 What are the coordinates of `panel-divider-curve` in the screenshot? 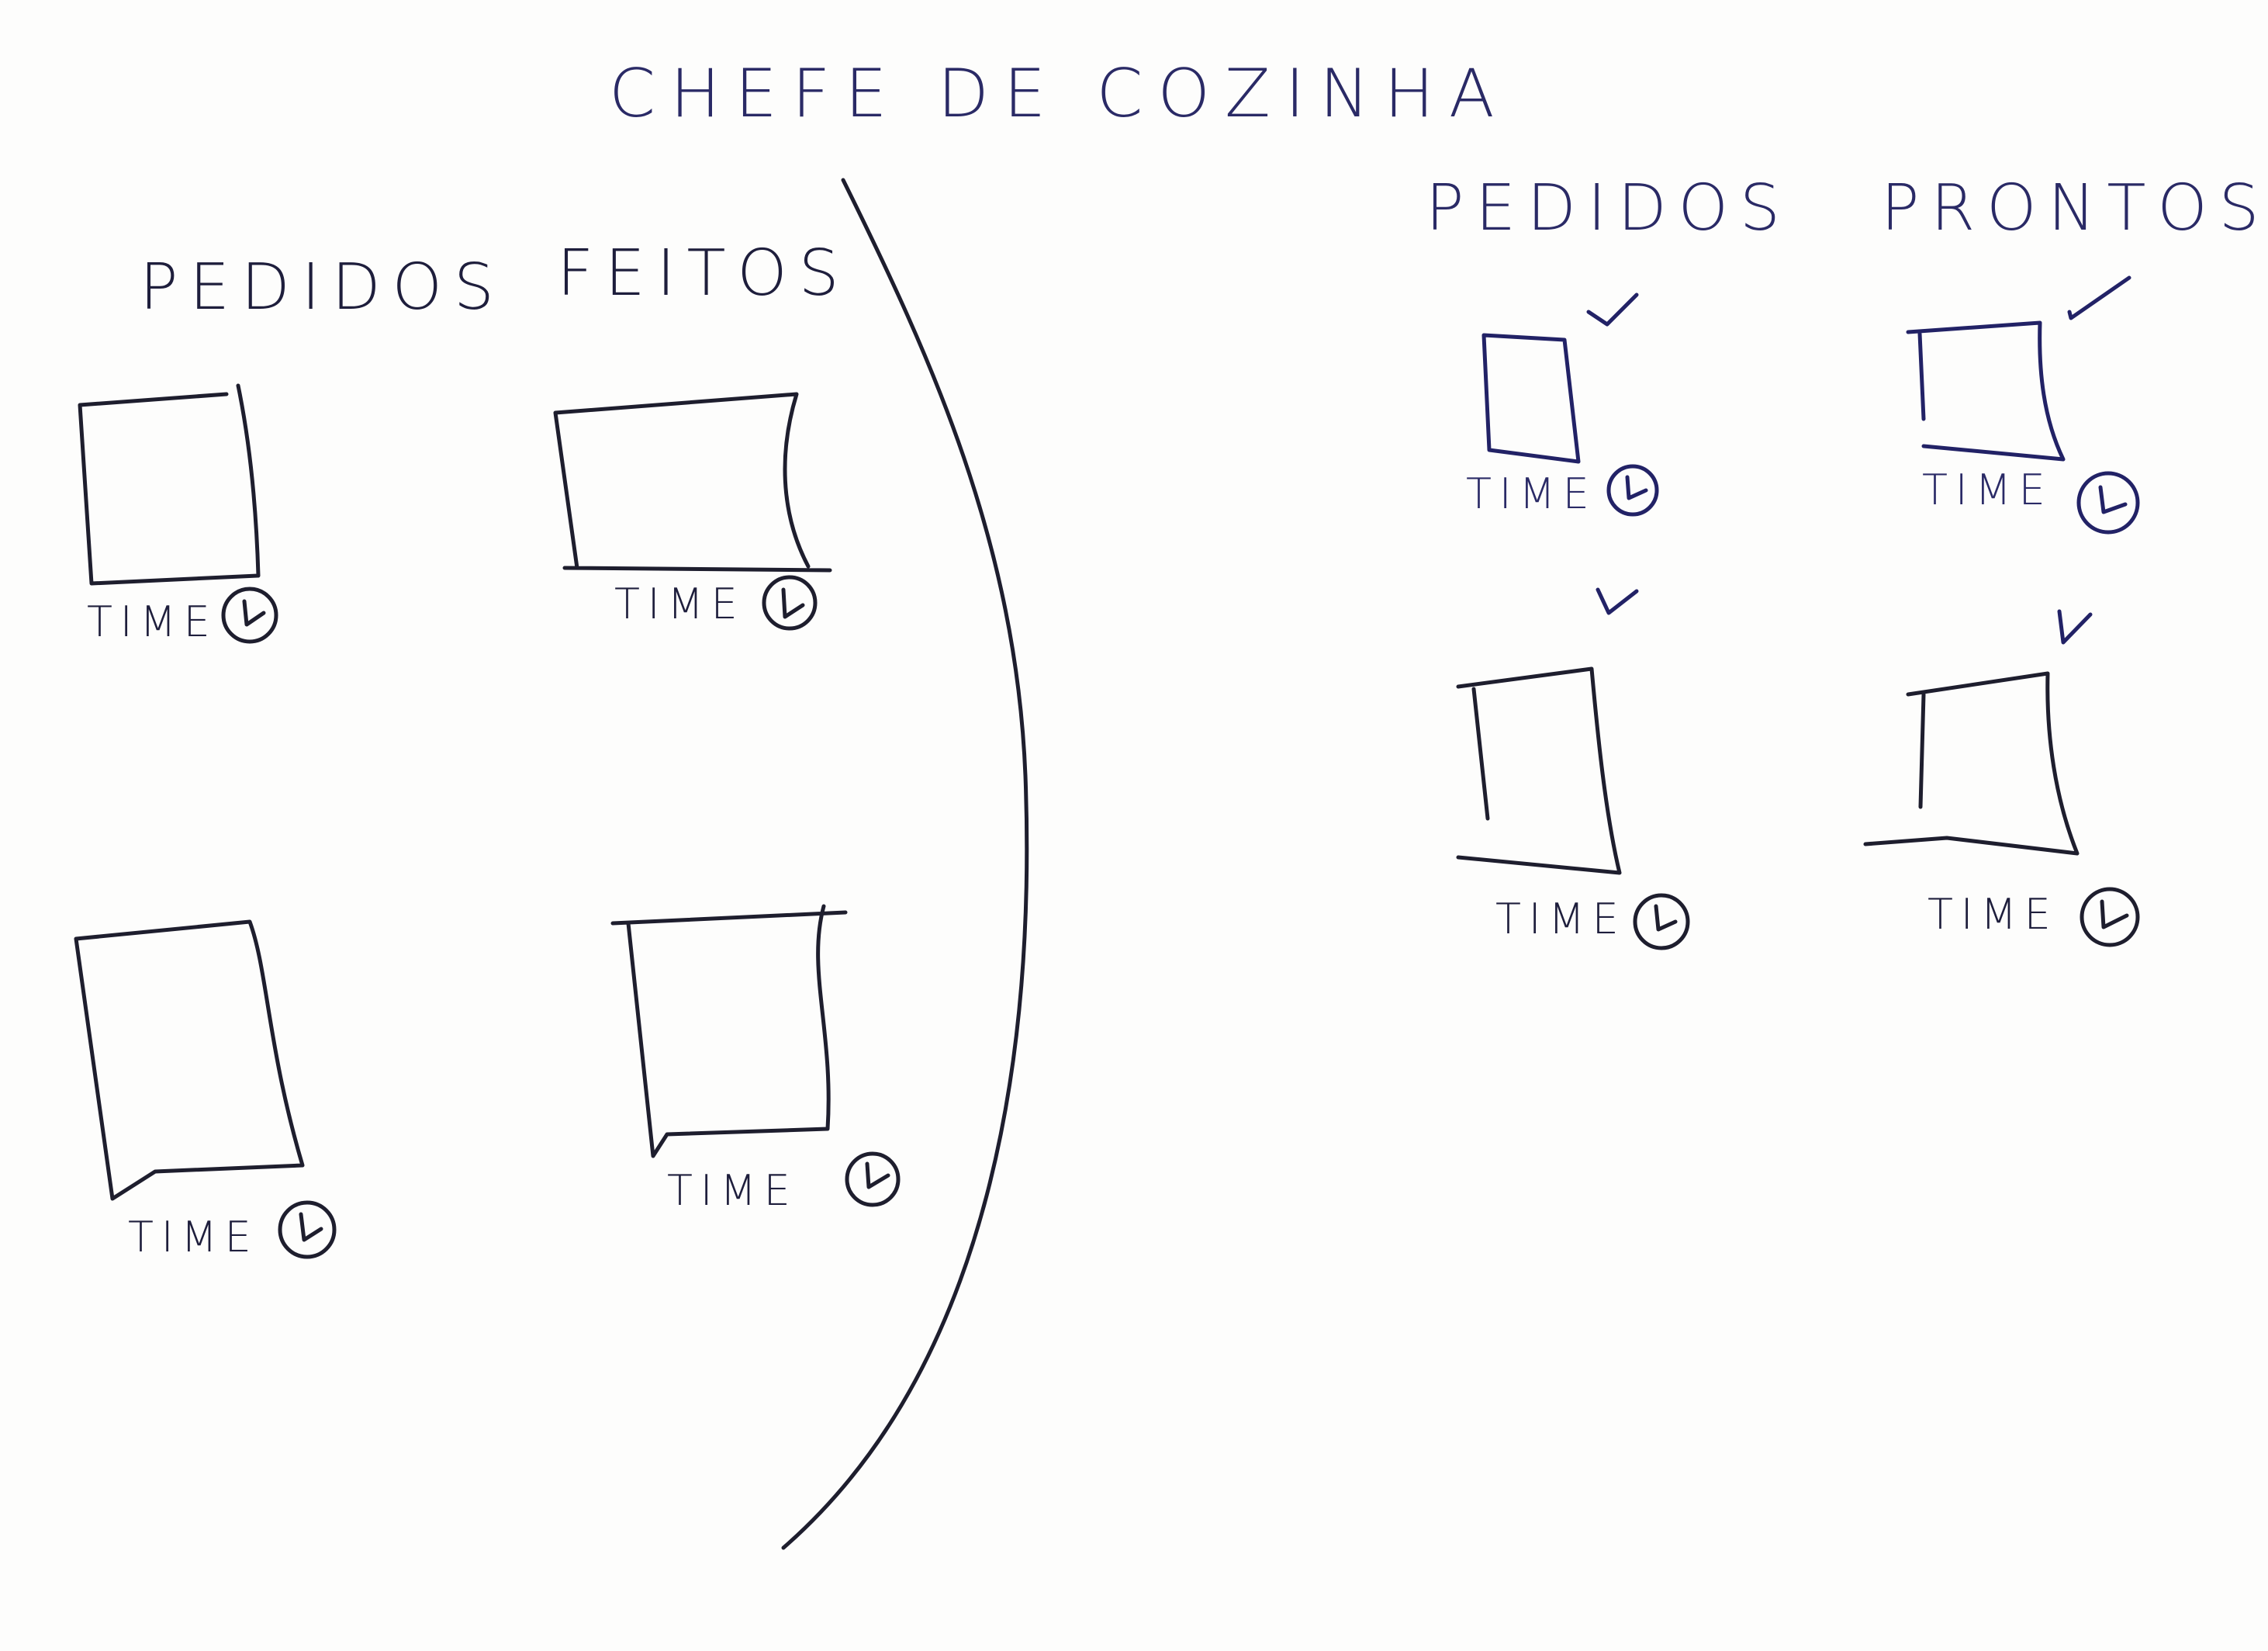 It's located at (905, 864).